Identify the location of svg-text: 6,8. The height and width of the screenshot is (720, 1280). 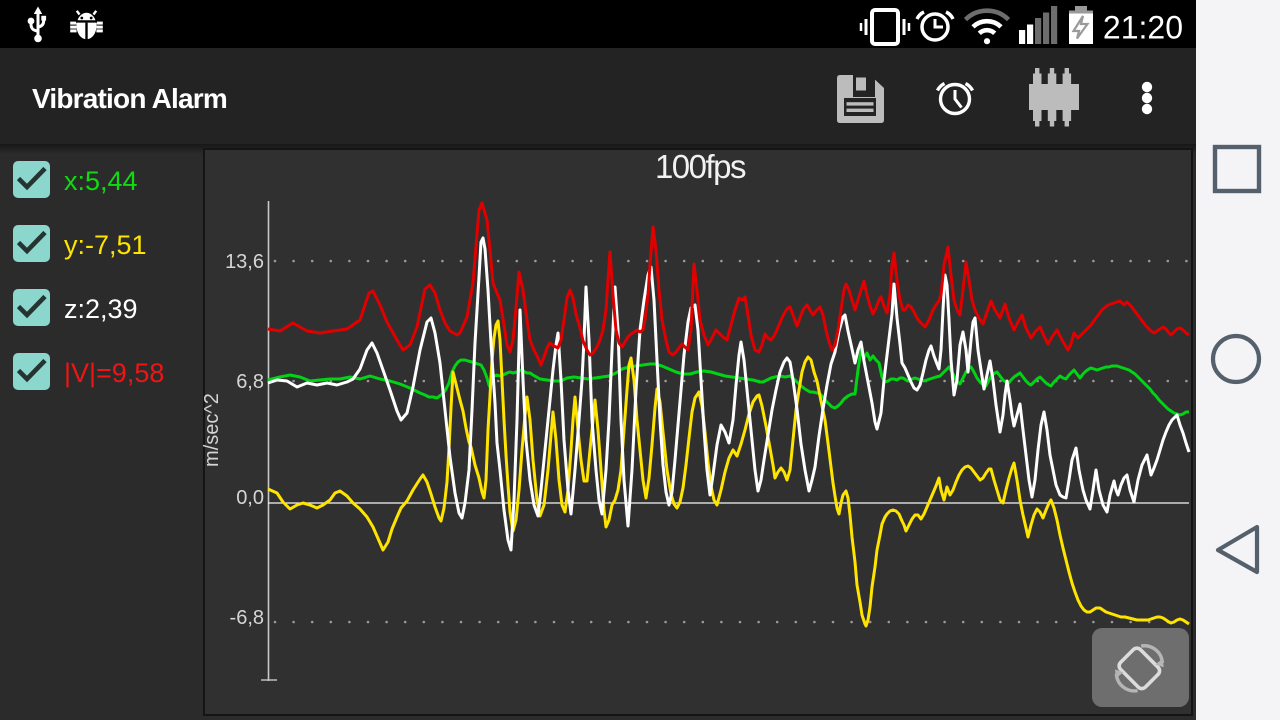
(250, 382).